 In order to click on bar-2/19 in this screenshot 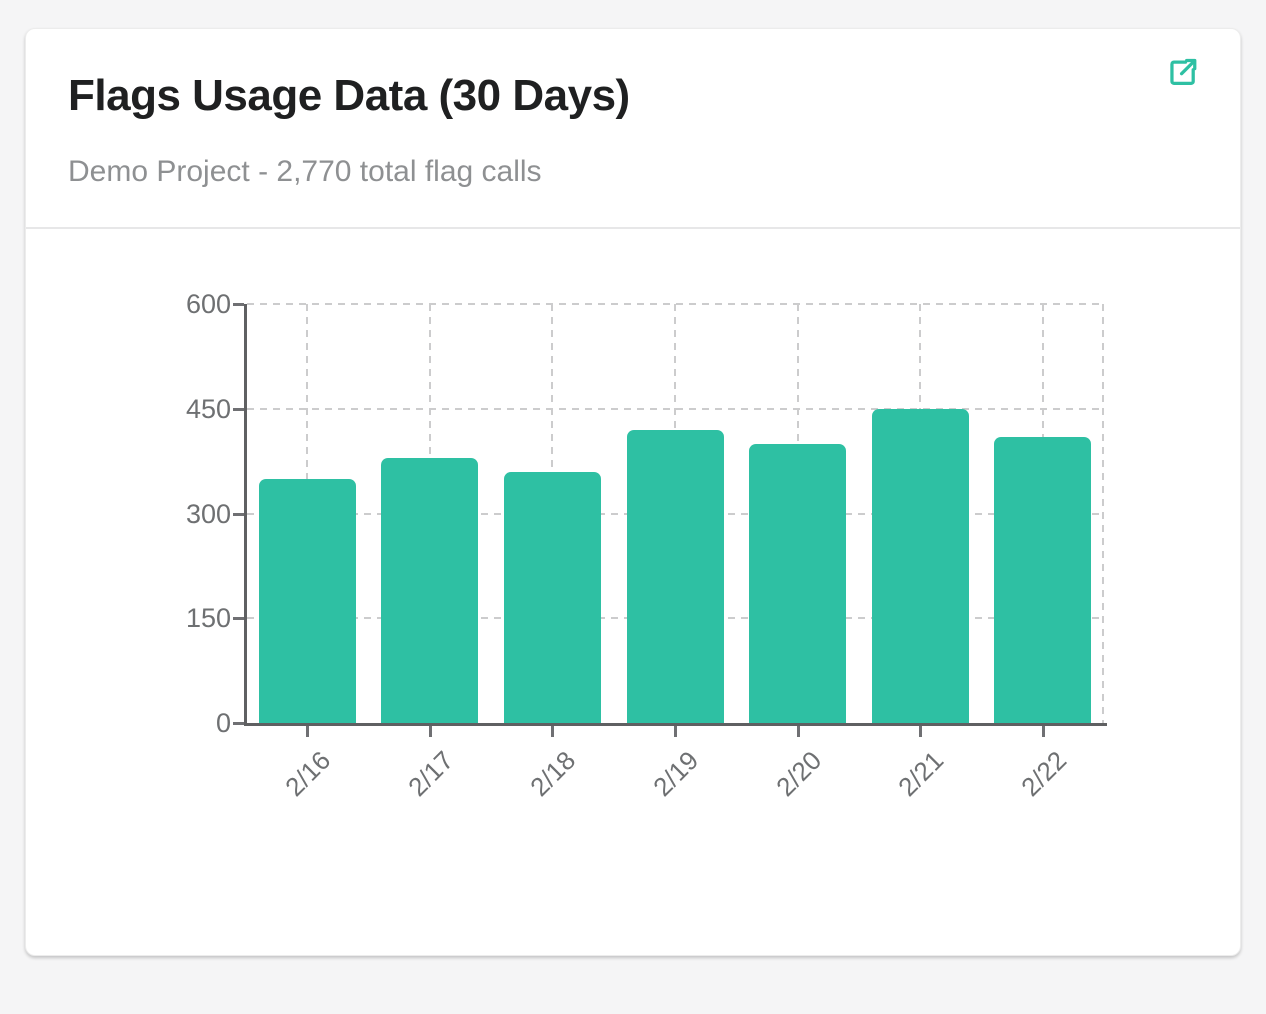, I will do `click(675, 576)`.